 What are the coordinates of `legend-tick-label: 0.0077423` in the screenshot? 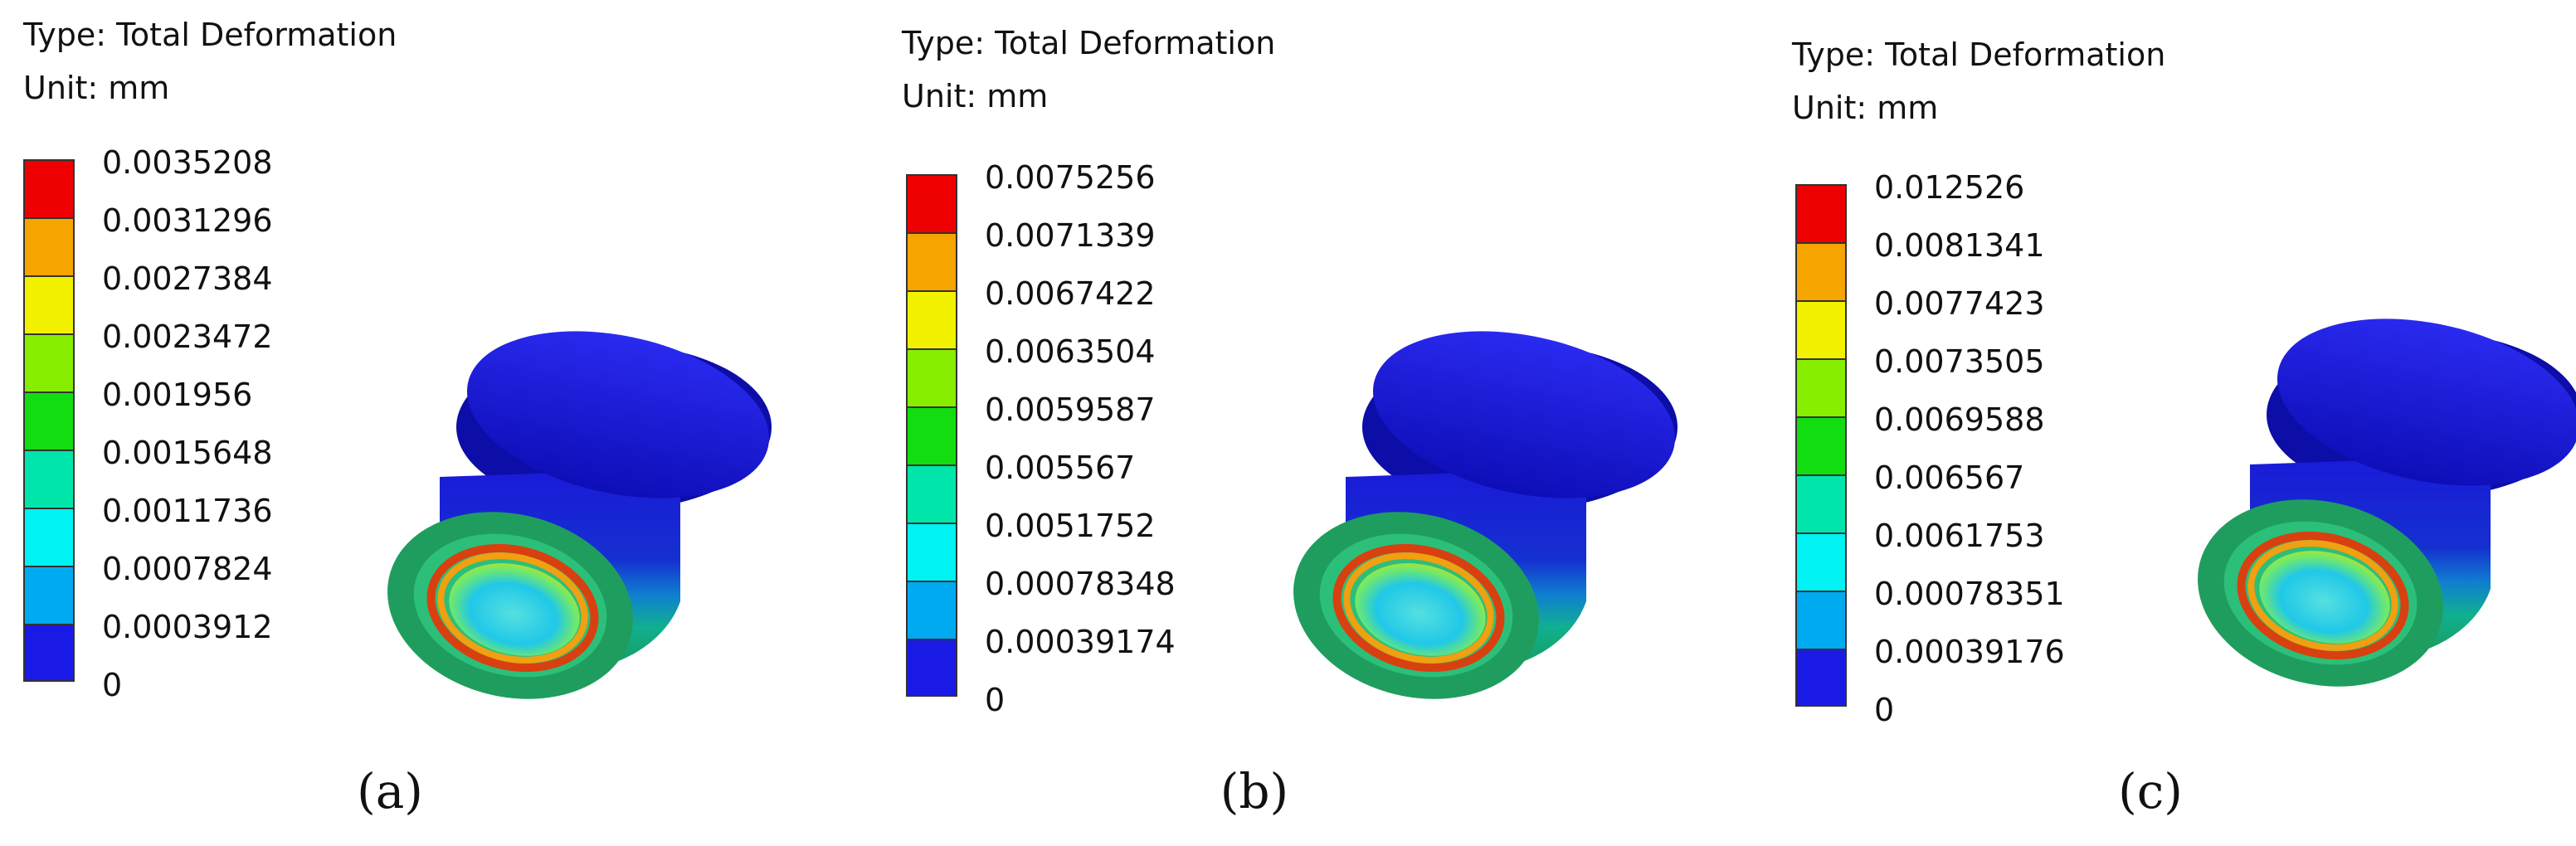 It's located at (1959, 304).